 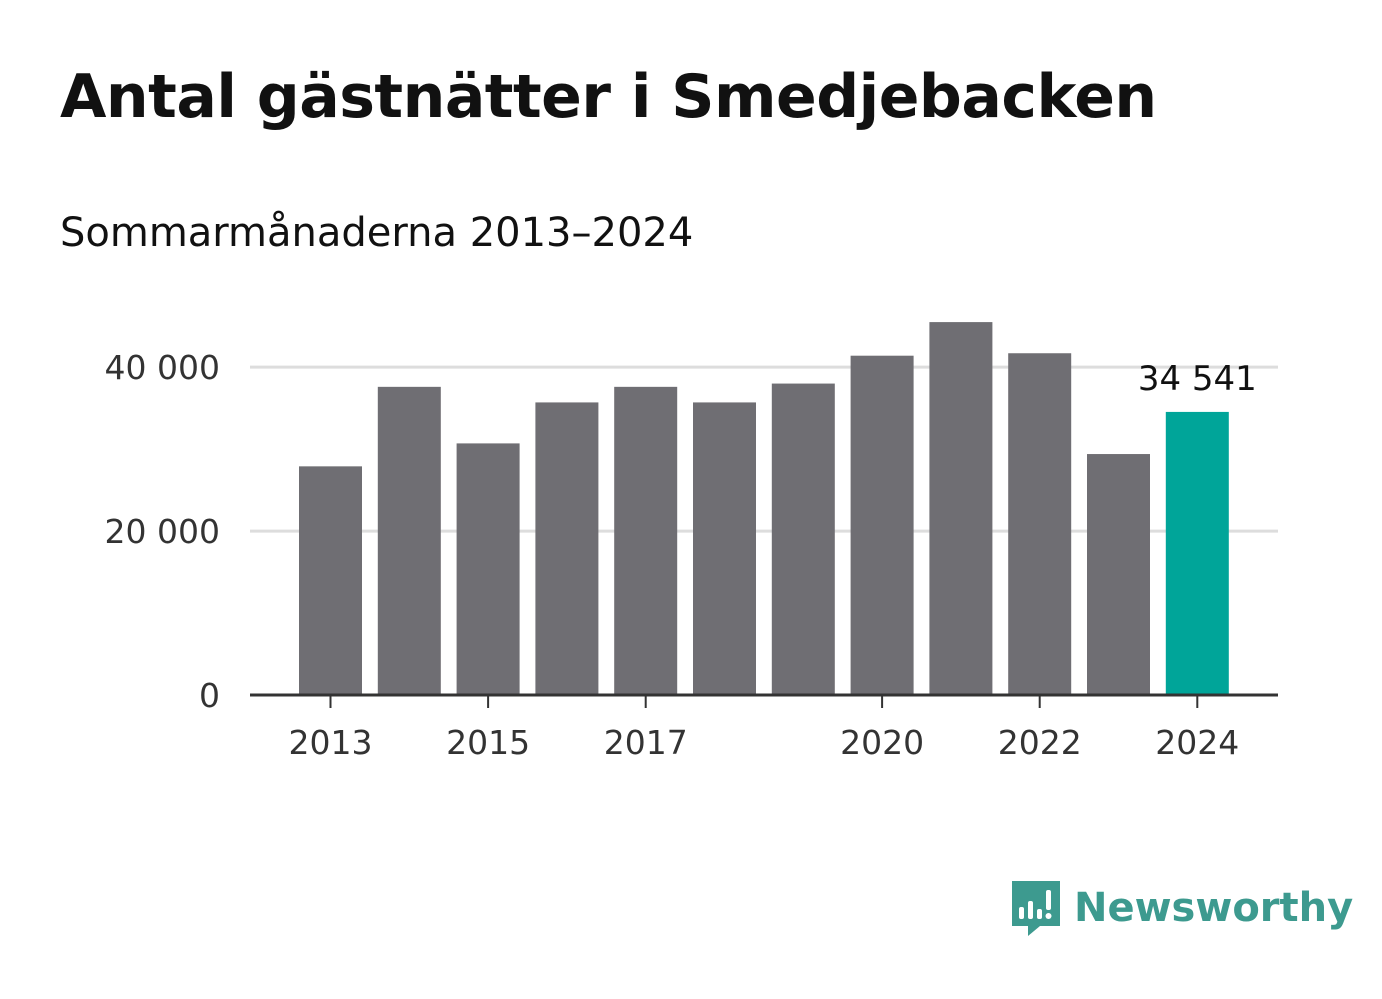 What do you see at coordinates (1040, 742) in the screenshot?
I see `x-tick-label: 2022` at bounding box center [1040, 742].